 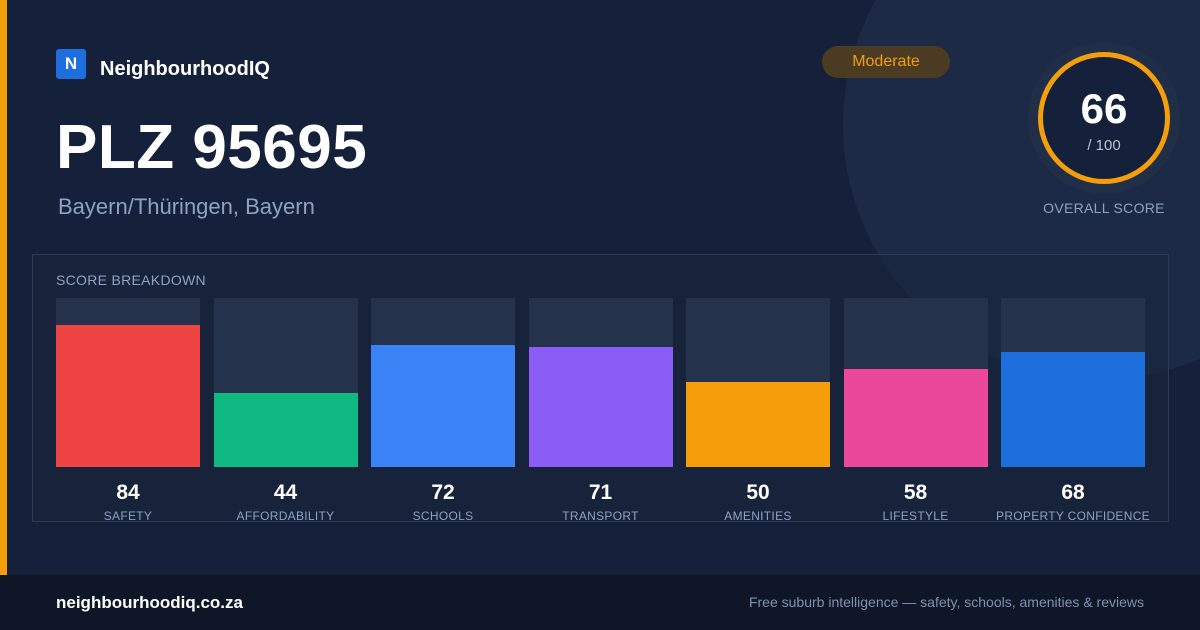 I want to click on score-bar-safety: 84 SAFETY, so click(x=128, y=410).